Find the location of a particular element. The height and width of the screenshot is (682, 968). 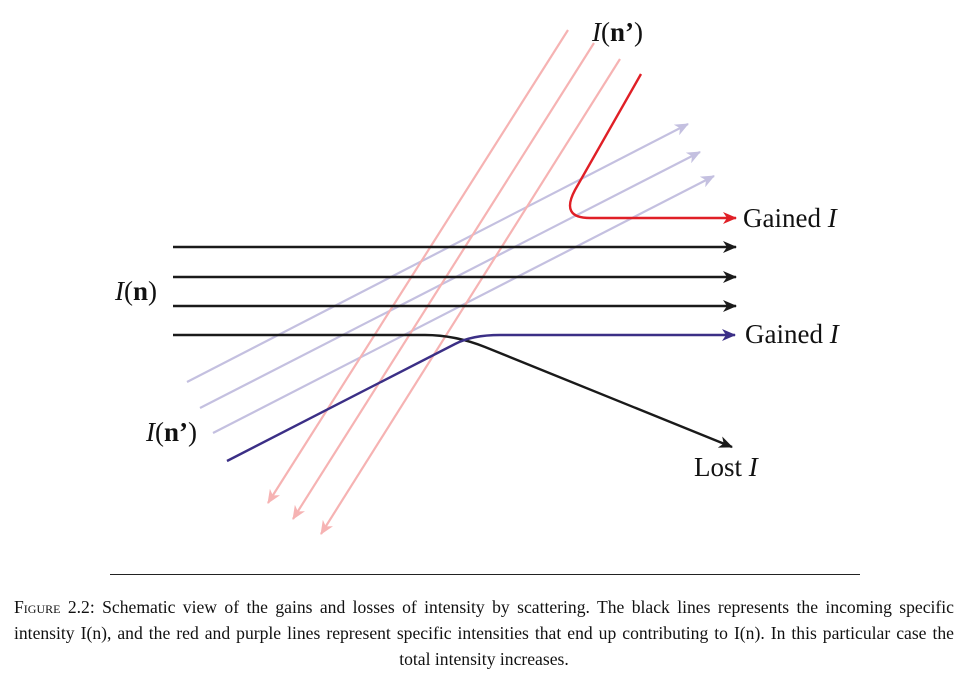

label-incoming-intensity: I(n) is located at coordinates (135, 291).